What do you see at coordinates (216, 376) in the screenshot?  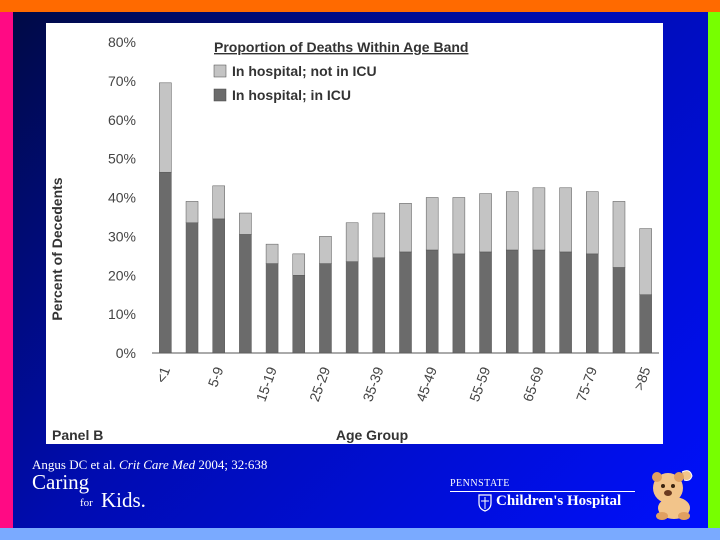 I see `x-tick-label: 5-9` at bounding box center [216, 376].